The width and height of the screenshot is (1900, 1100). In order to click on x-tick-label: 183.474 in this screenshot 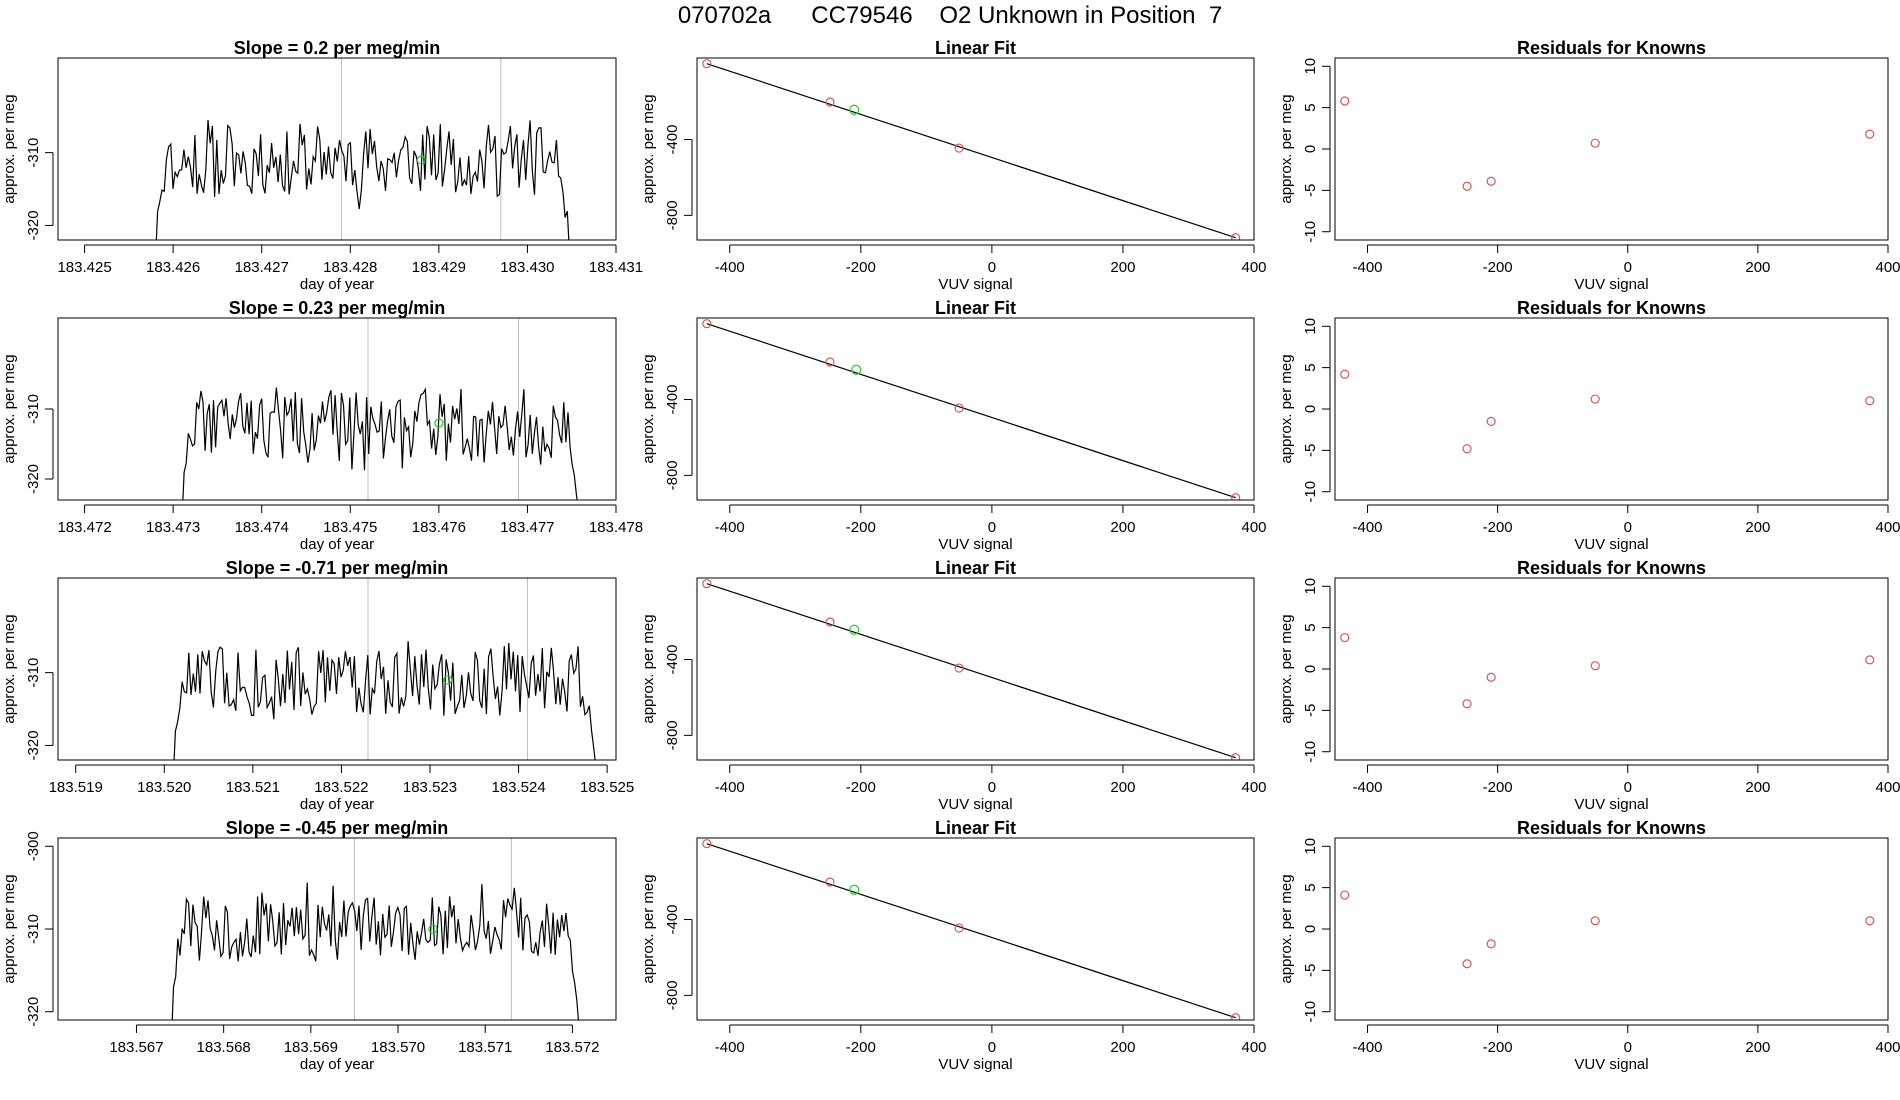, I will do `click(262, 527)`.